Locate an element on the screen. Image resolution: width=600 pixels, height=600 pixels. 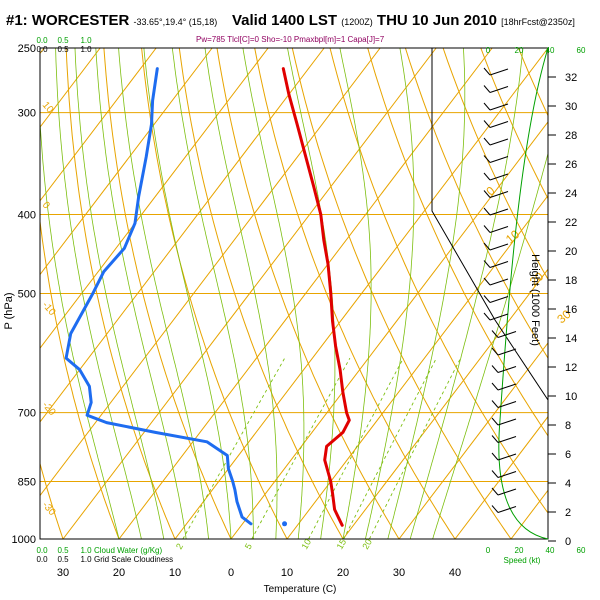
height-tick-label: 4 is located at coordinates (568, 484).